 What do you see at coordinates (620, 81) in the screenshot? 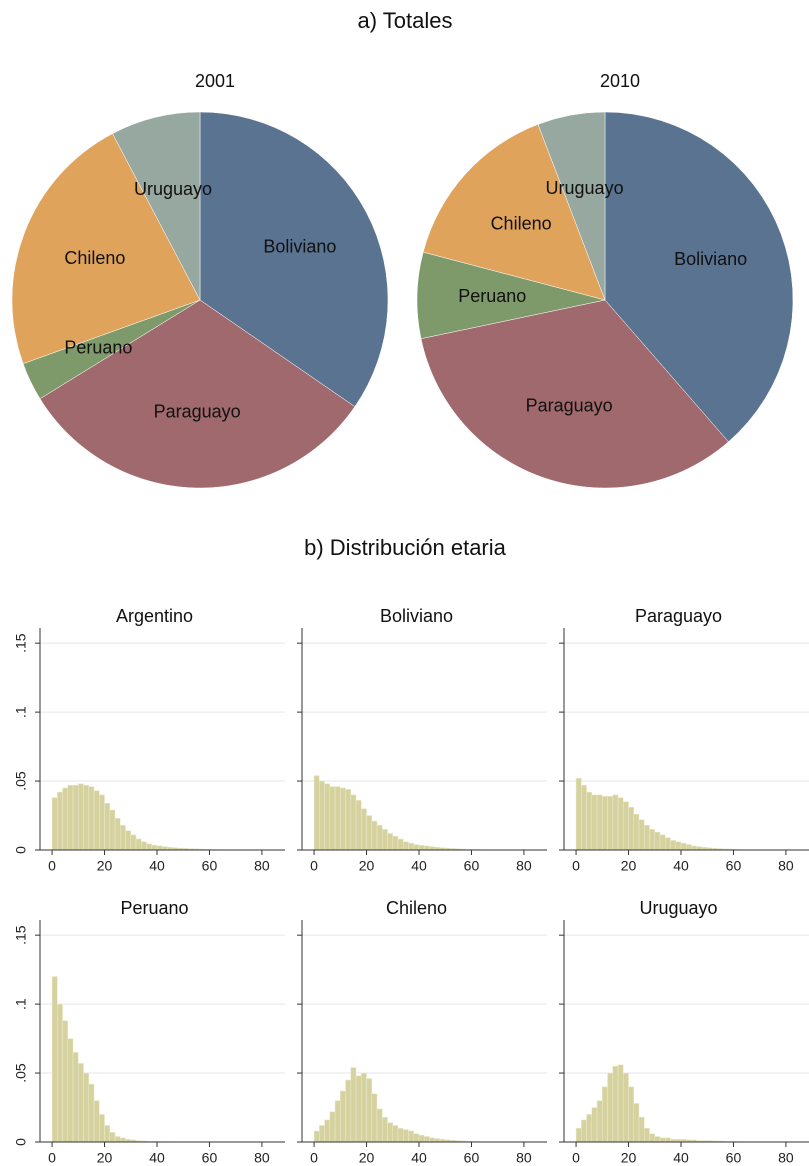
I see `pie-title: 2010` at bounding box center [620, 81].